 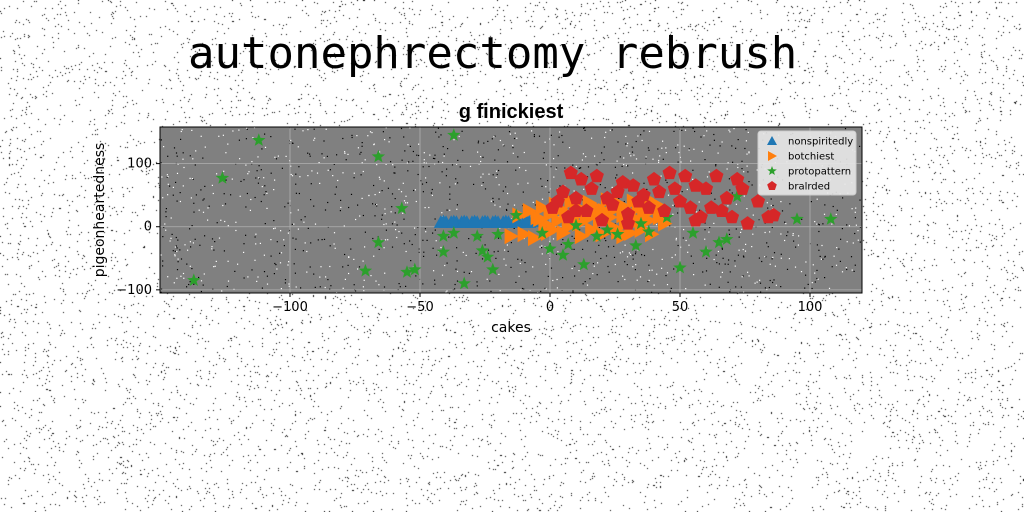 What do you see at coordinates (811, 157) in the screenshot?
I see `legend-label-botchiest: botchiest` at bounding box center [811, 157].